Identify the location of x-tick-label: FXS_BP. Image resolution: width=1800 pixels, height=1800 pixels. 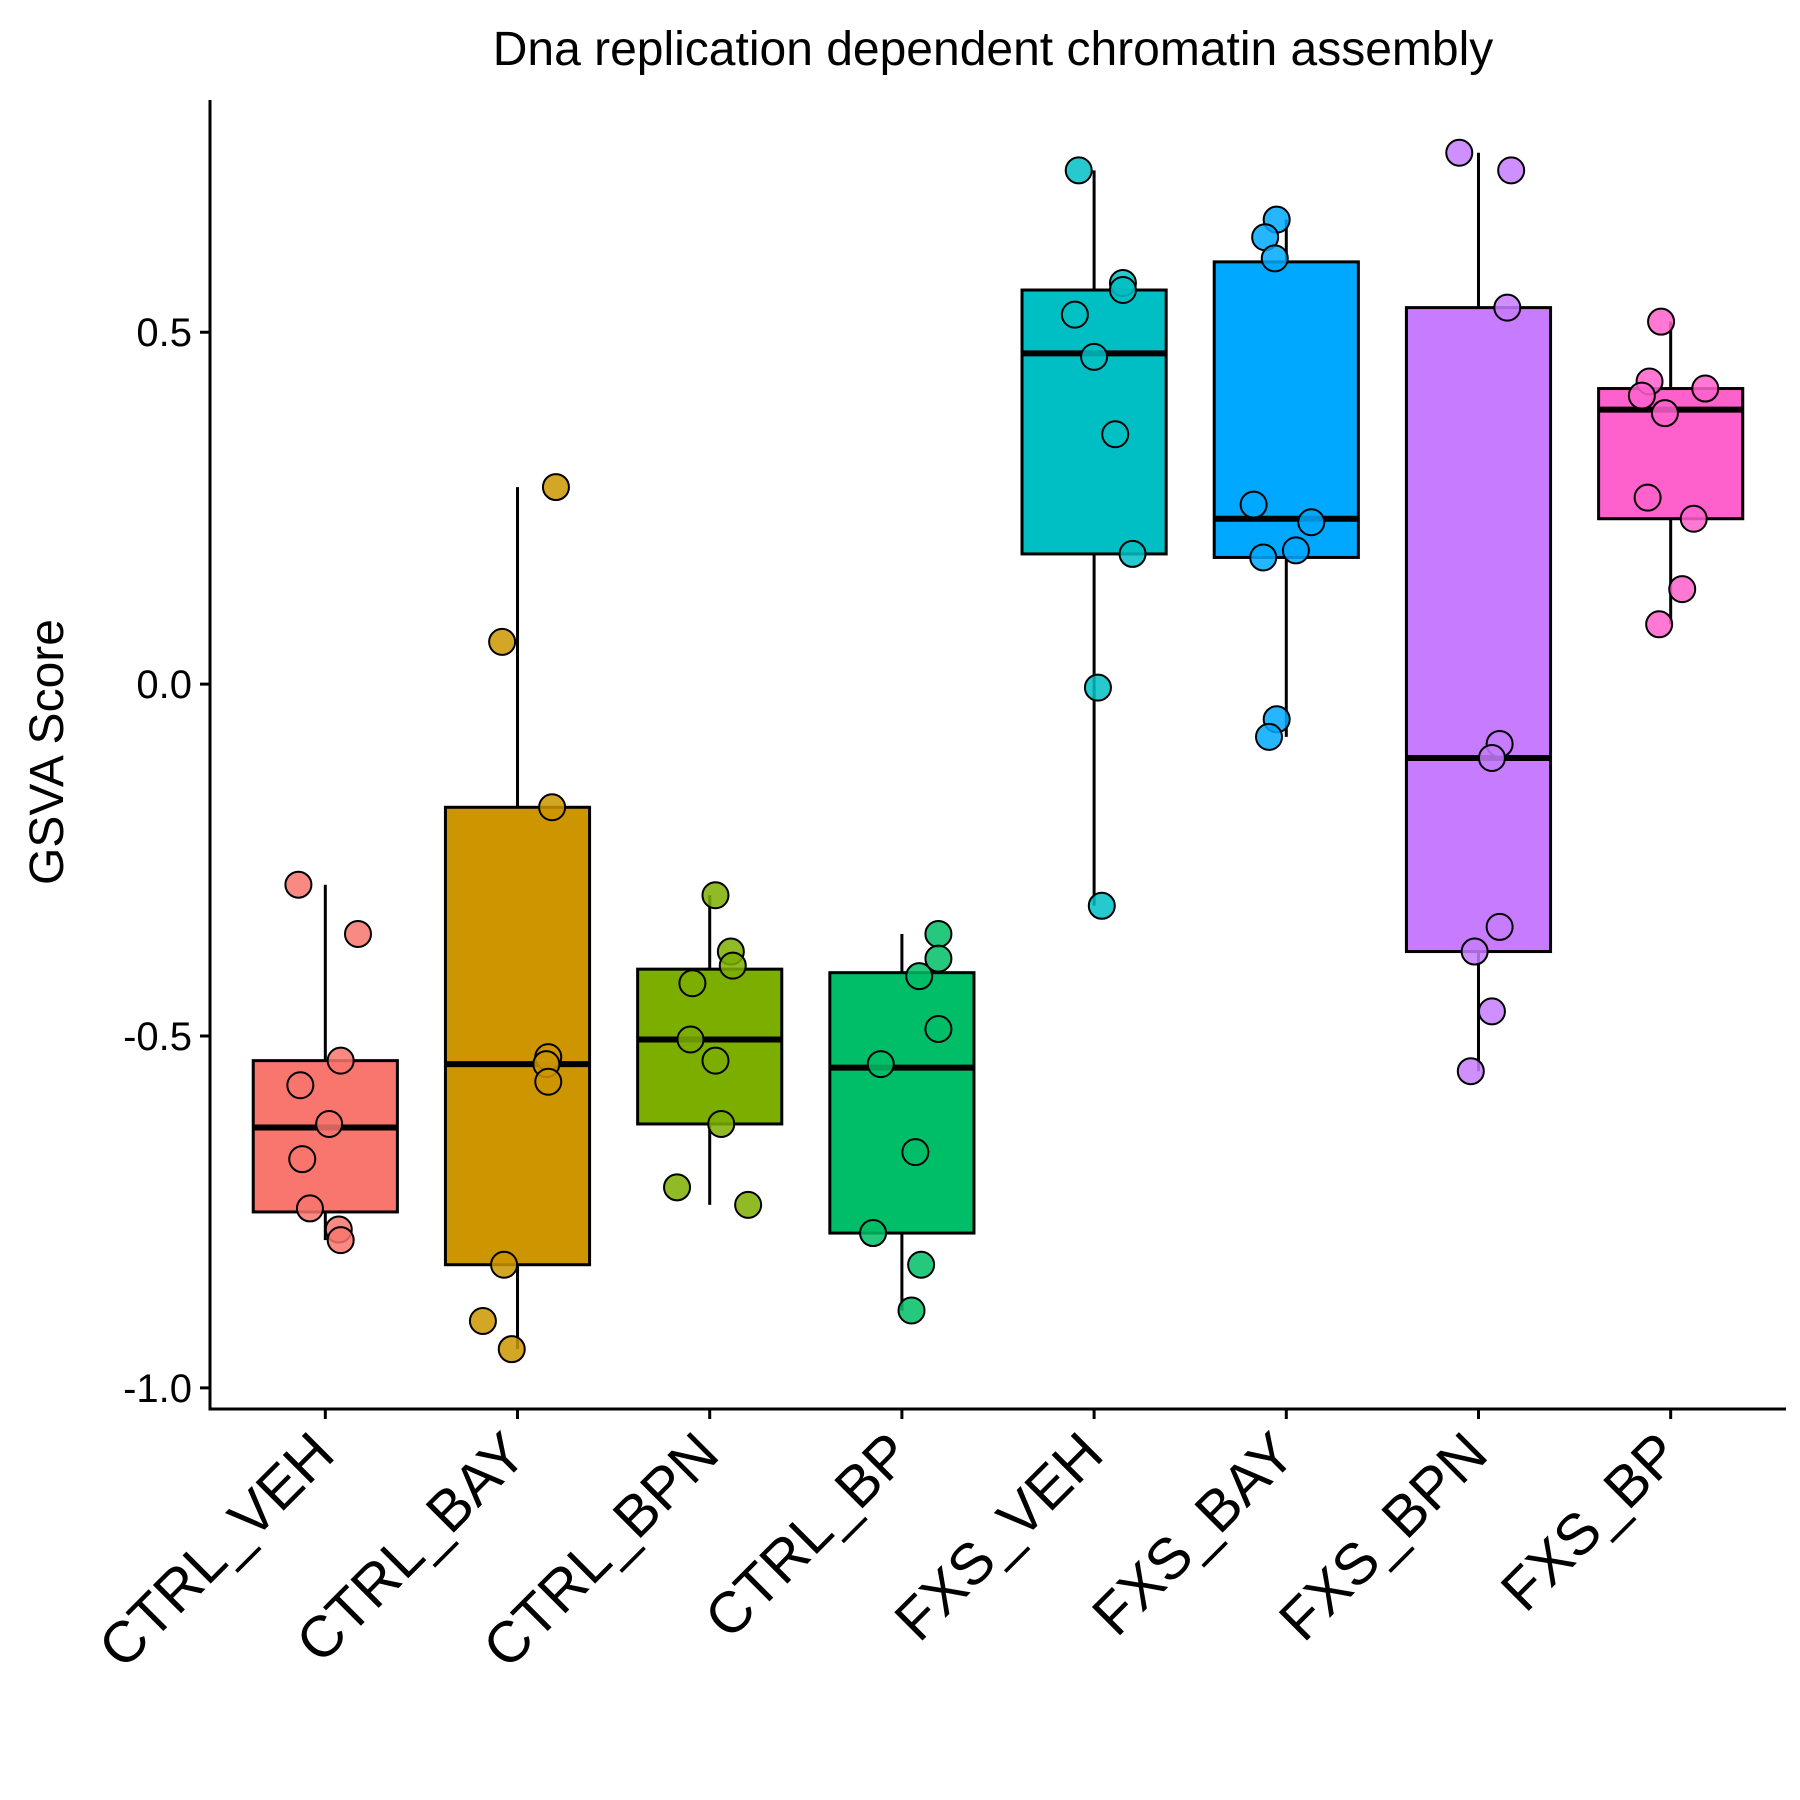
(1590, 1521).